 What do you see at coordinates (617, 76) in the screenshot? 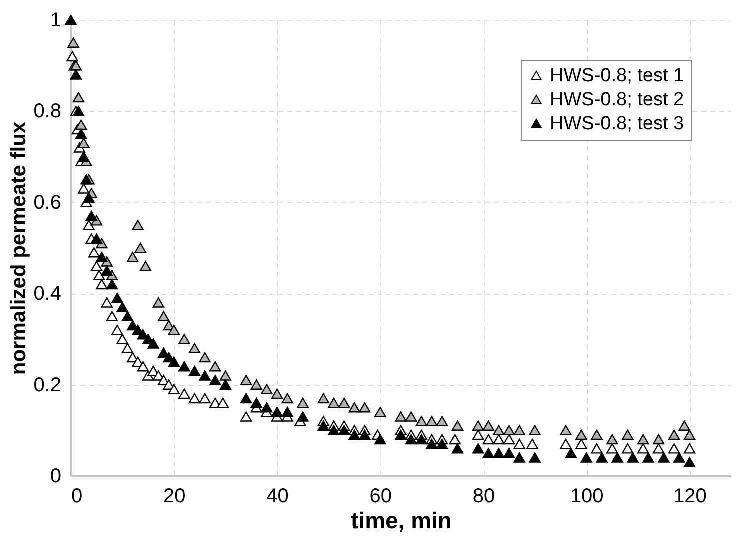
I see `legend-label: HWS-0.8; test 1` at bounding box center [617, 76].